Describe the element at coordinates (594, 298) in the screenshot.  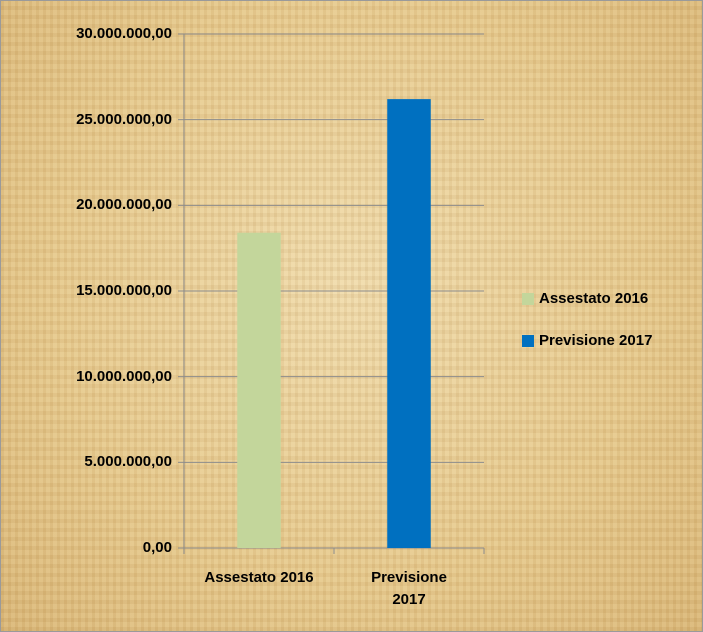
I see `legend-label: Assestato 2016` at that location.